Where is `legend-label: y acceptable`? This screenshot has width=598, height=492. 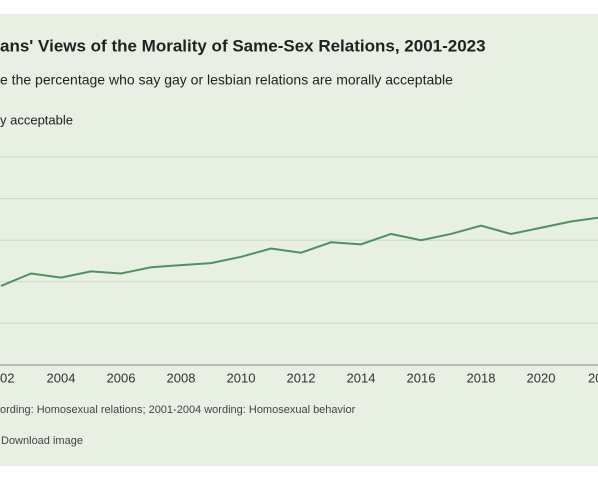
legend-label: y acceptable is located at coordinates (36, 119).